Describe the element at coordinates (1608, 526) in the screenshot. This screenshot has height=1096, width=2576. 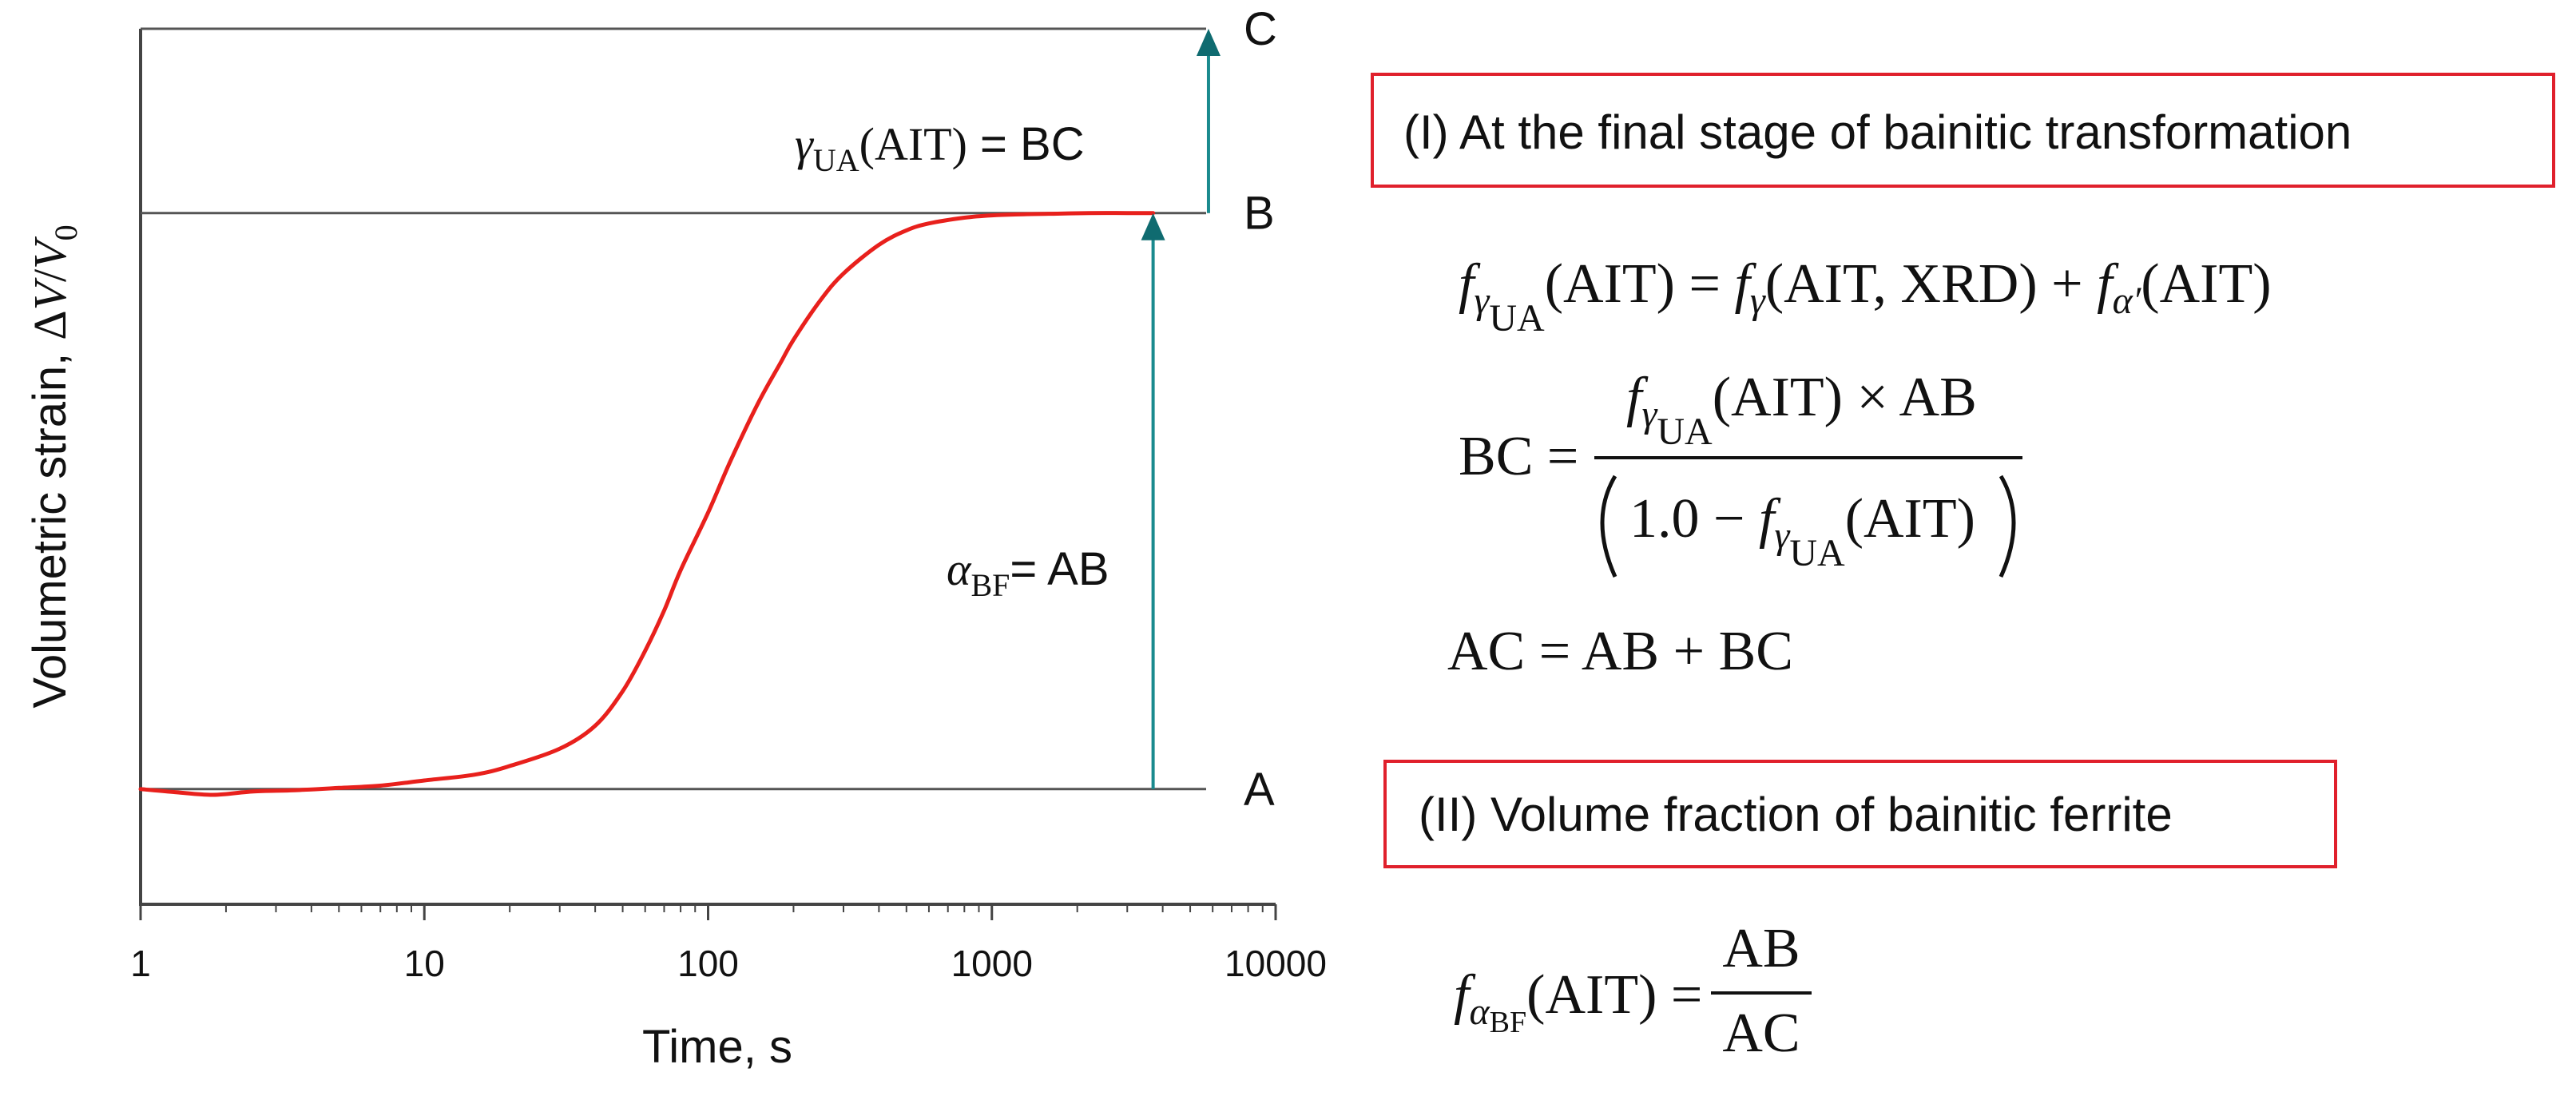
I see `equation-2-left-paren` at that location.